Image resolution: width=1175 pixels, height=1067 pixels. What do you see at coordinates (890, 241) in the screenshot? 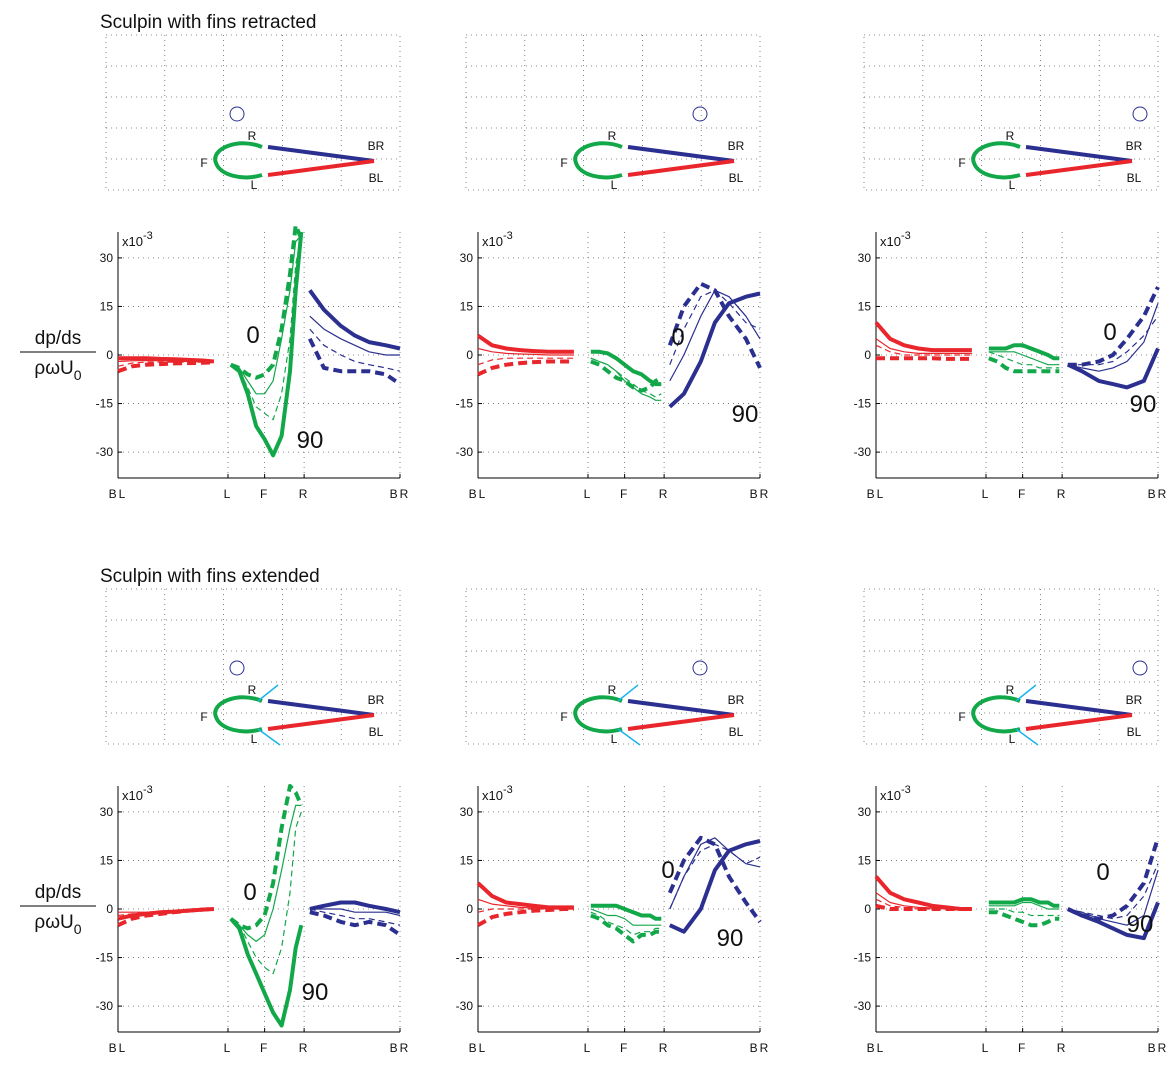
I see `y-scale-base: x10` at bounding box center [890, 241].